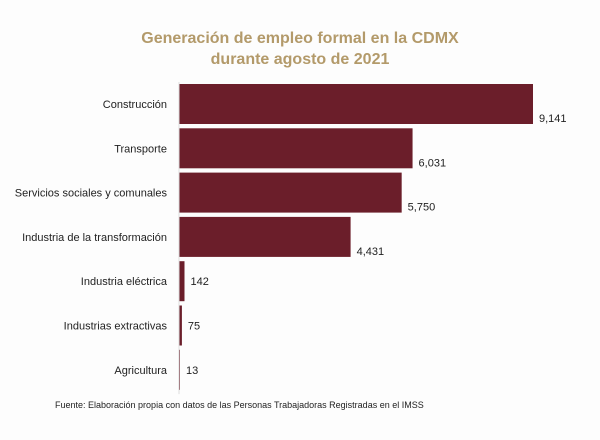  Describe the element at coordinates (433, 163) in the screenshot. I see `value-label: 6,031` at that location.